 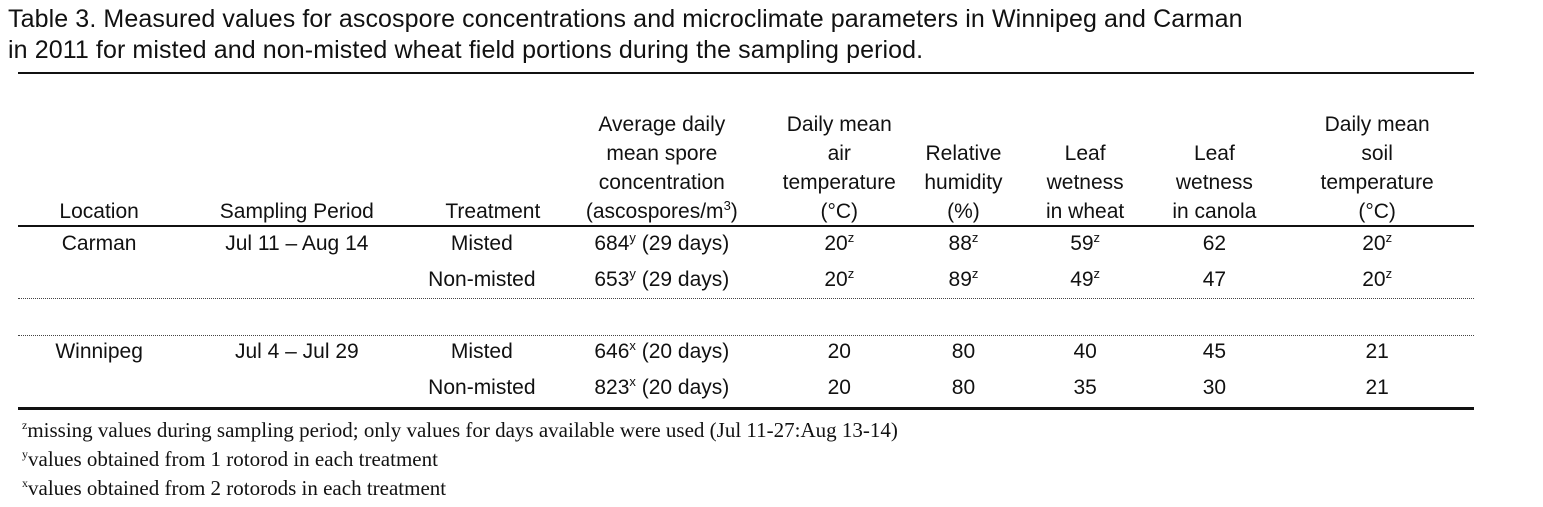 I want to click on table-gap-row, so click(x=746, y=316).